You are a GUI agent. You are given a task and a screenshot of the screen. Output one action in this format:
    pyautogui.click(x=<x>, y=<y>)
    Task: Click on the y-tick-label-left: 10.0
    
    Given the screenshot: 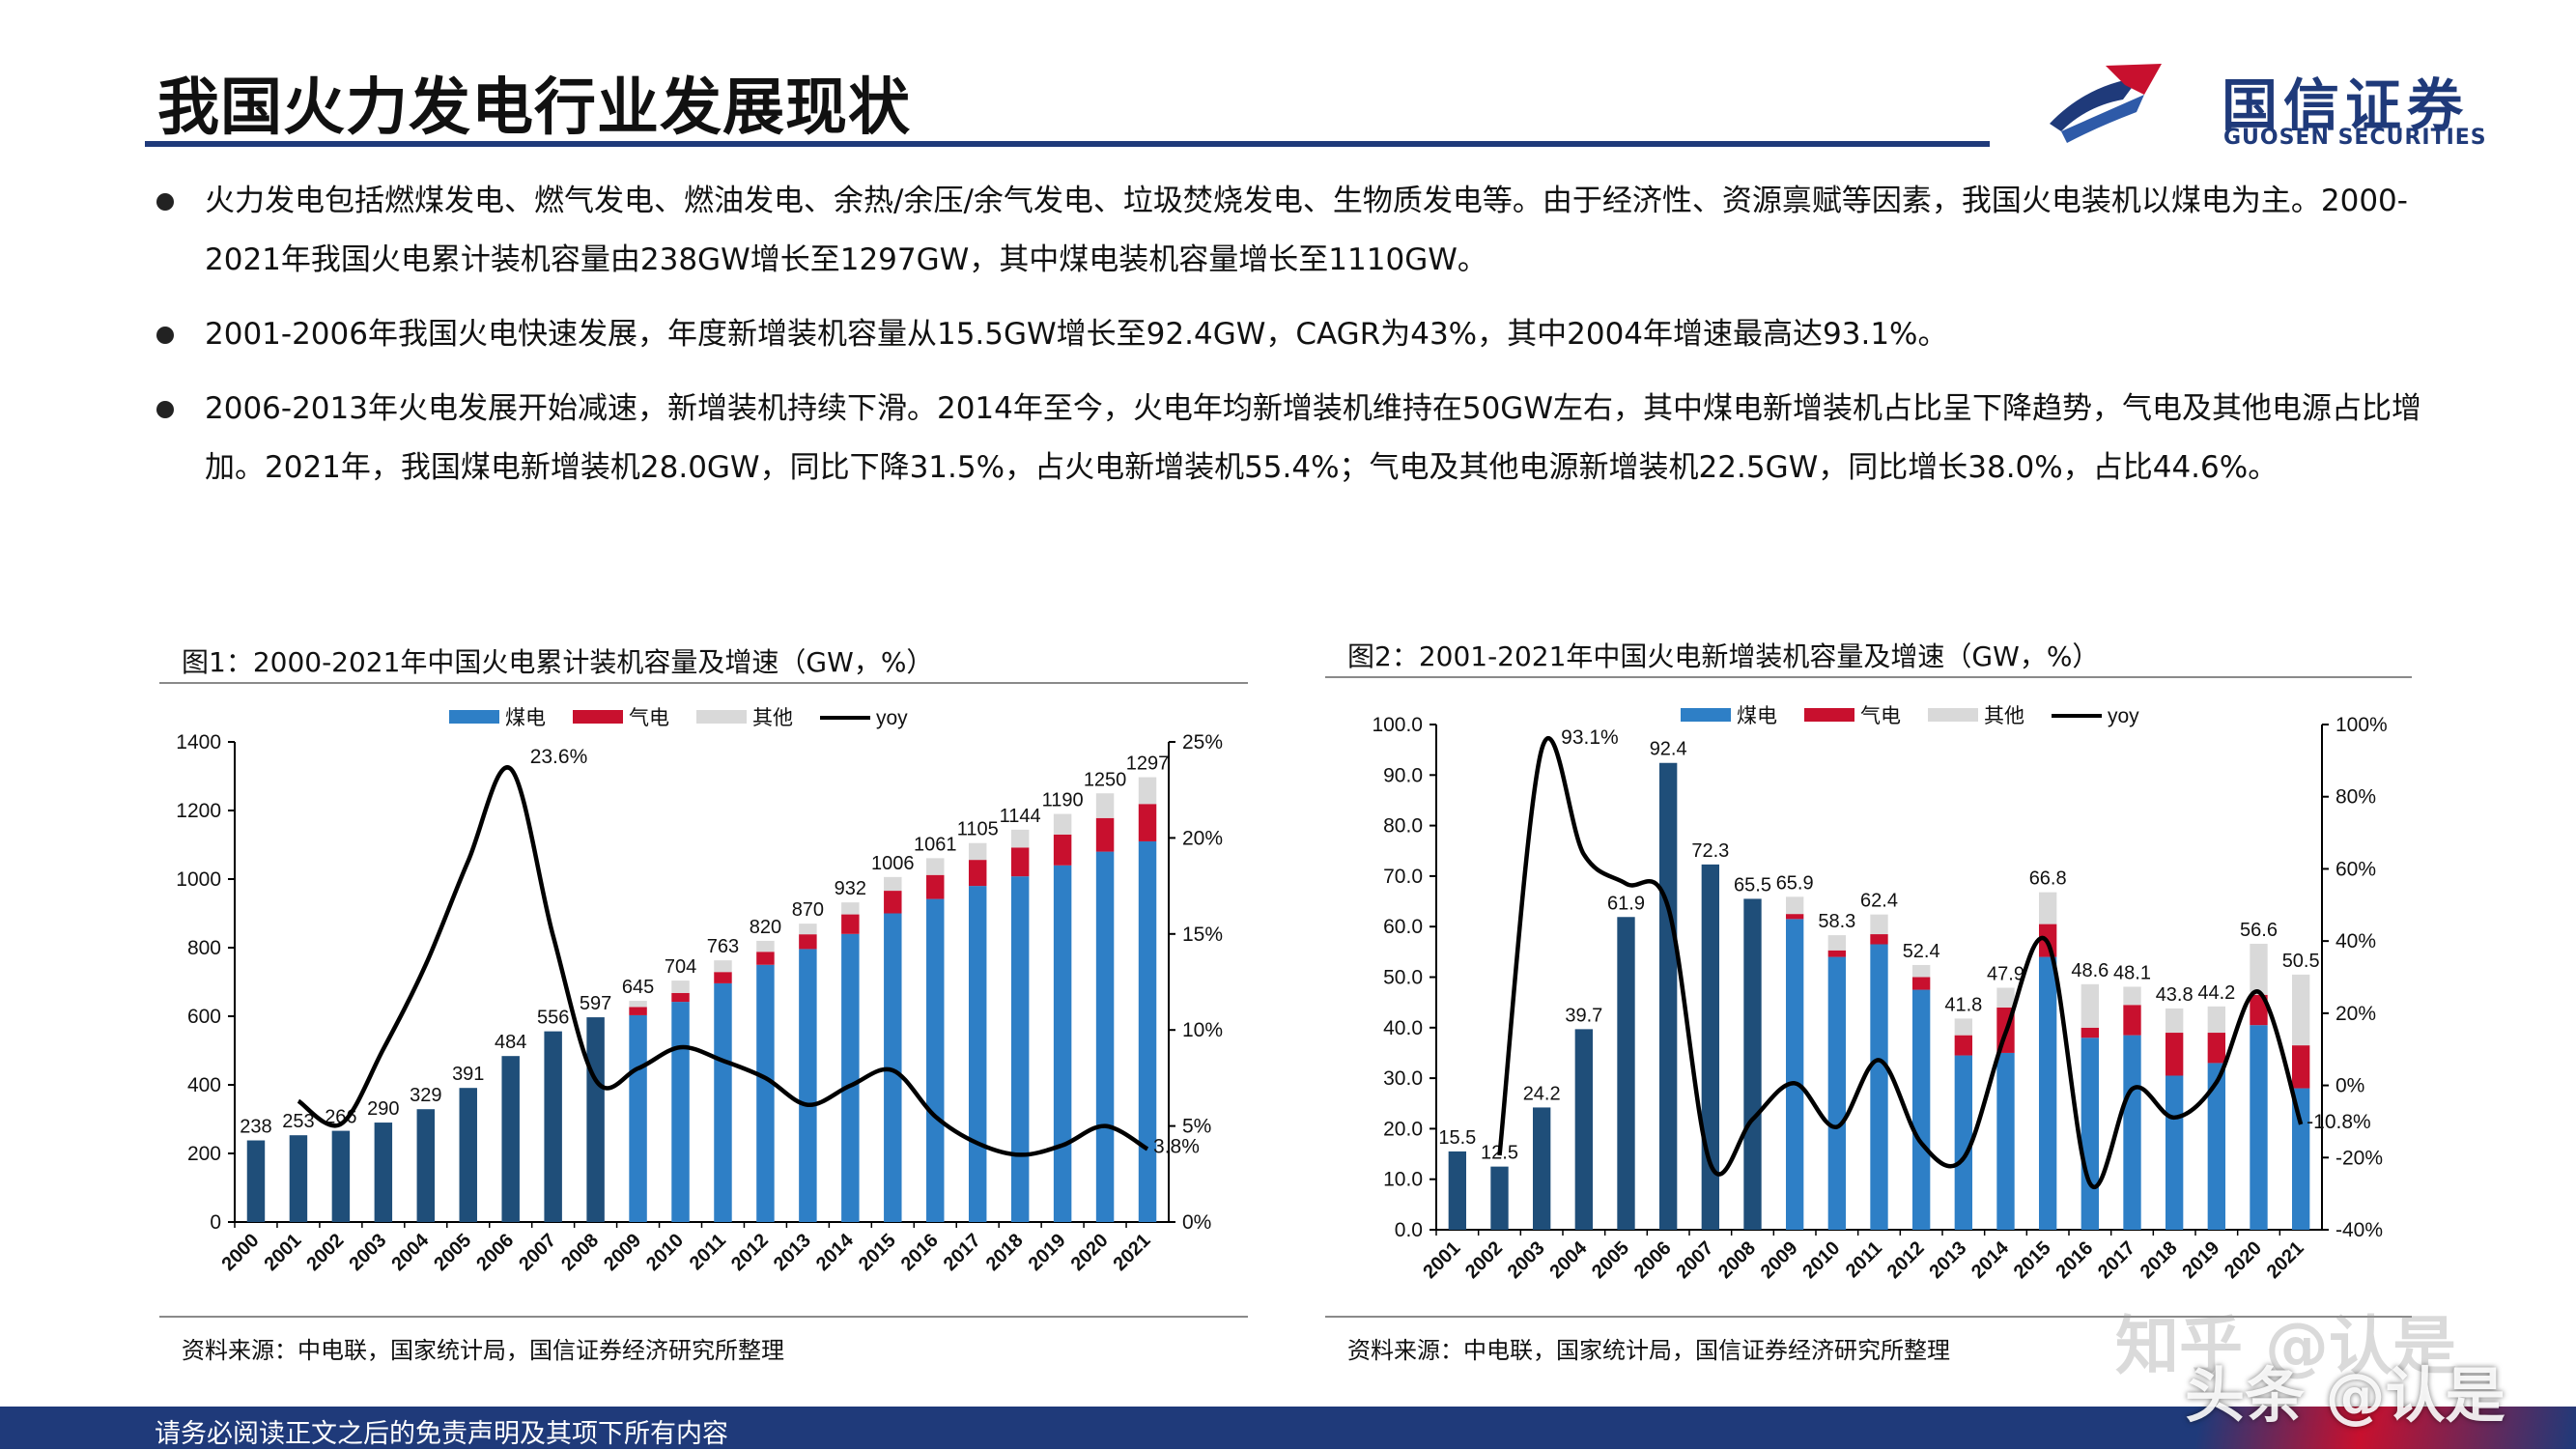 What is the action you would take?
    pyautogui.click(x=1403, y=1180)
    